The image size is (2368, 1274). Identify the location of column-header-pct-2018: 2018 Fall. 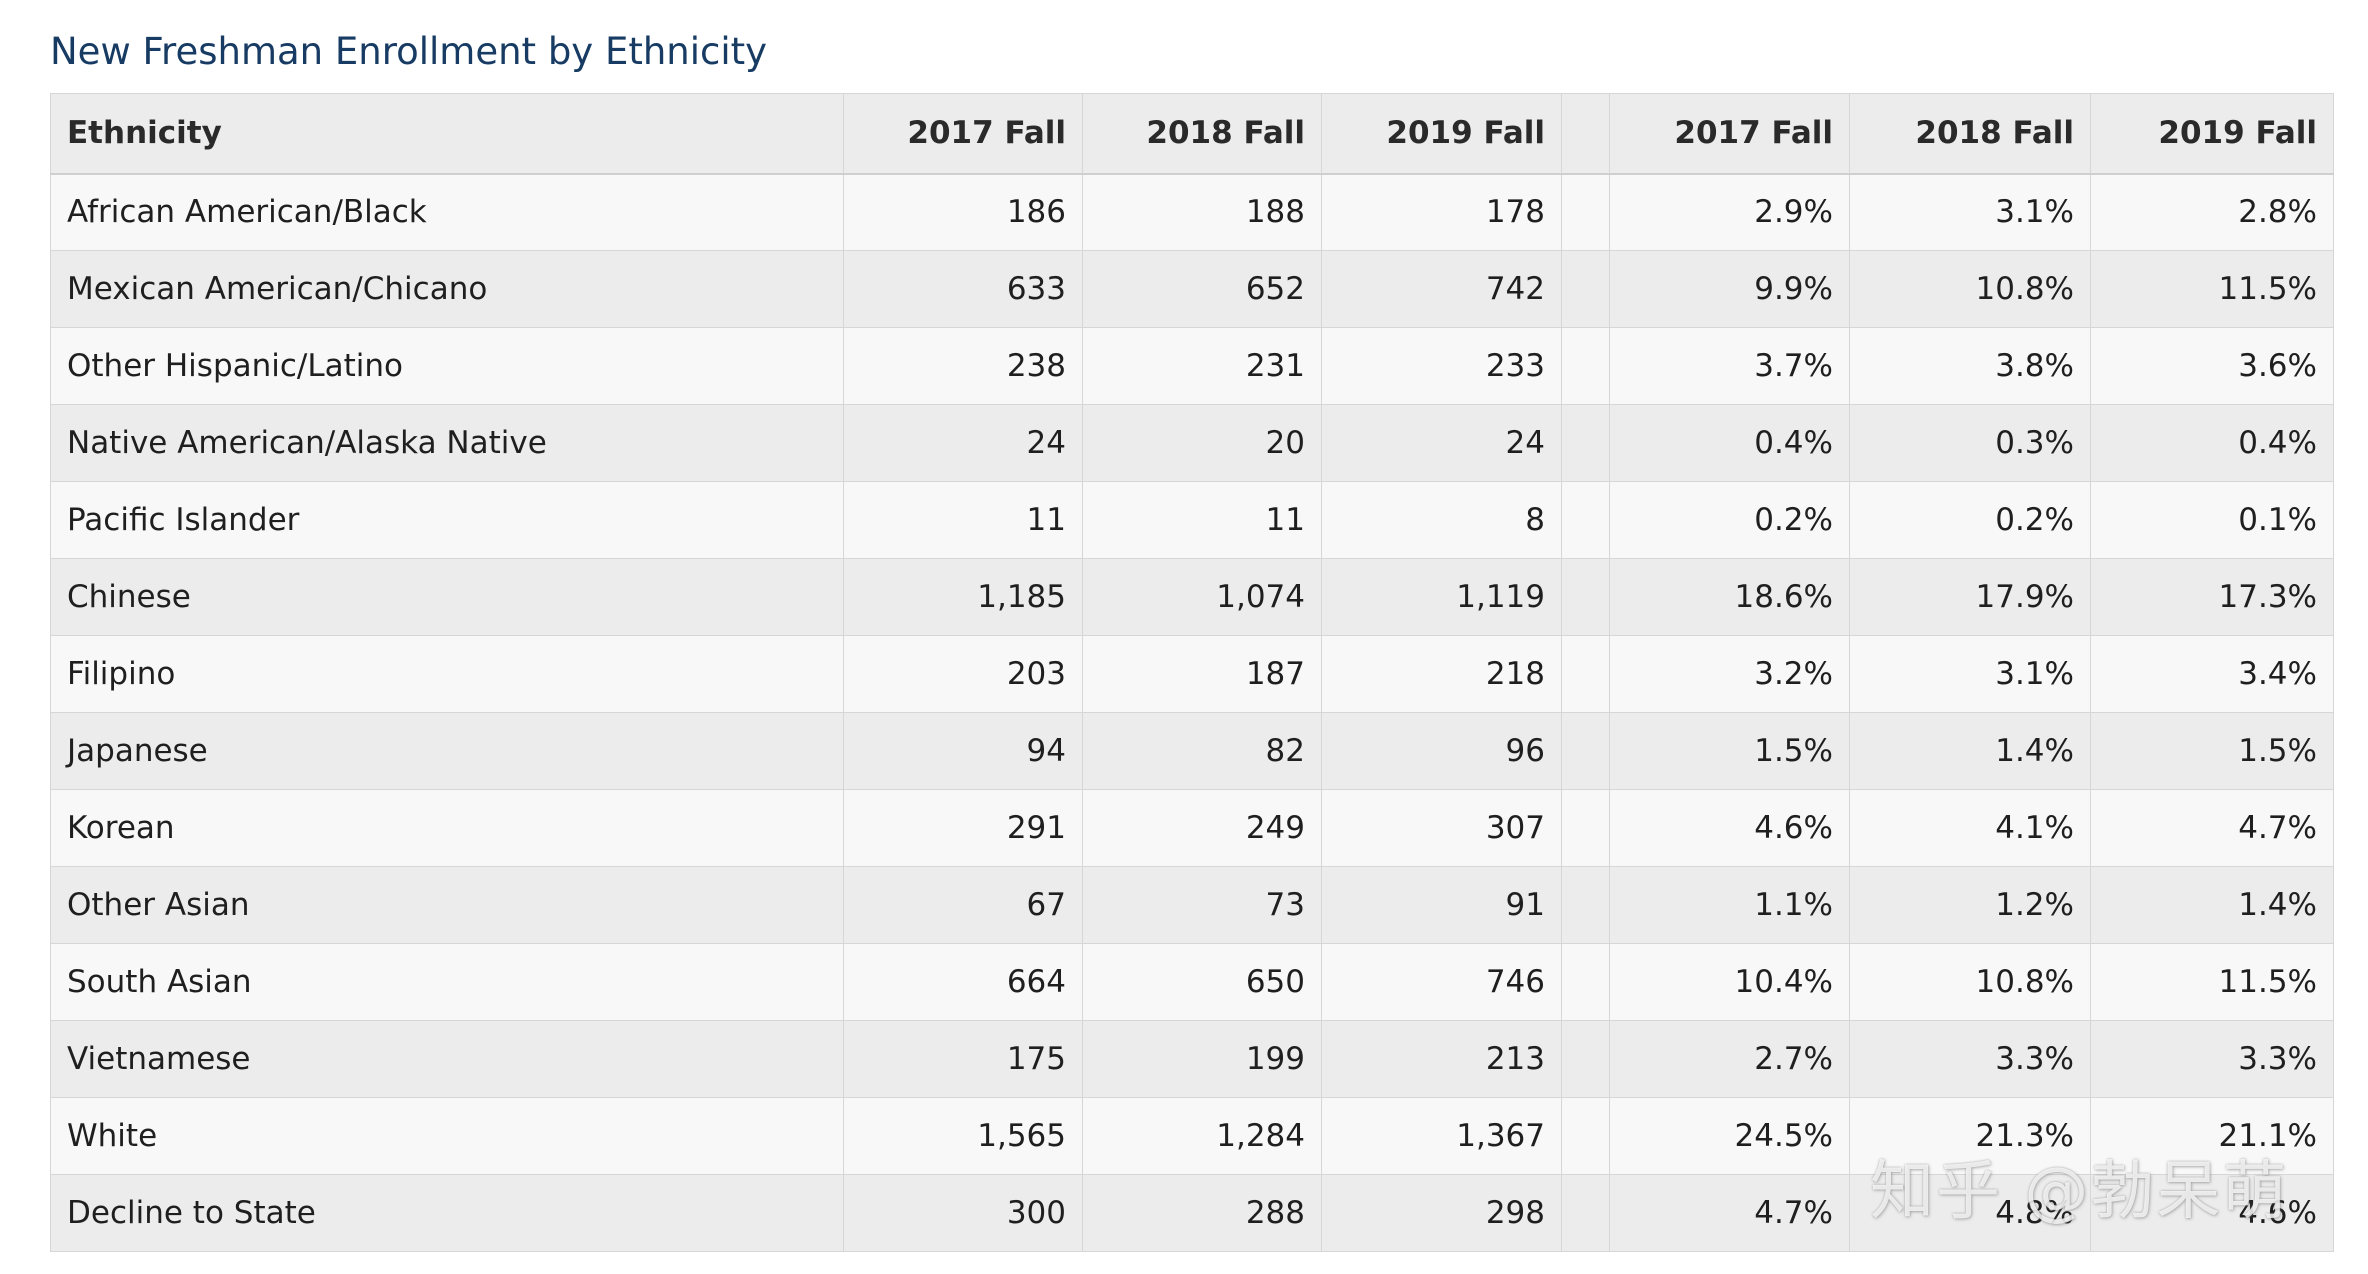
(1970, 134).